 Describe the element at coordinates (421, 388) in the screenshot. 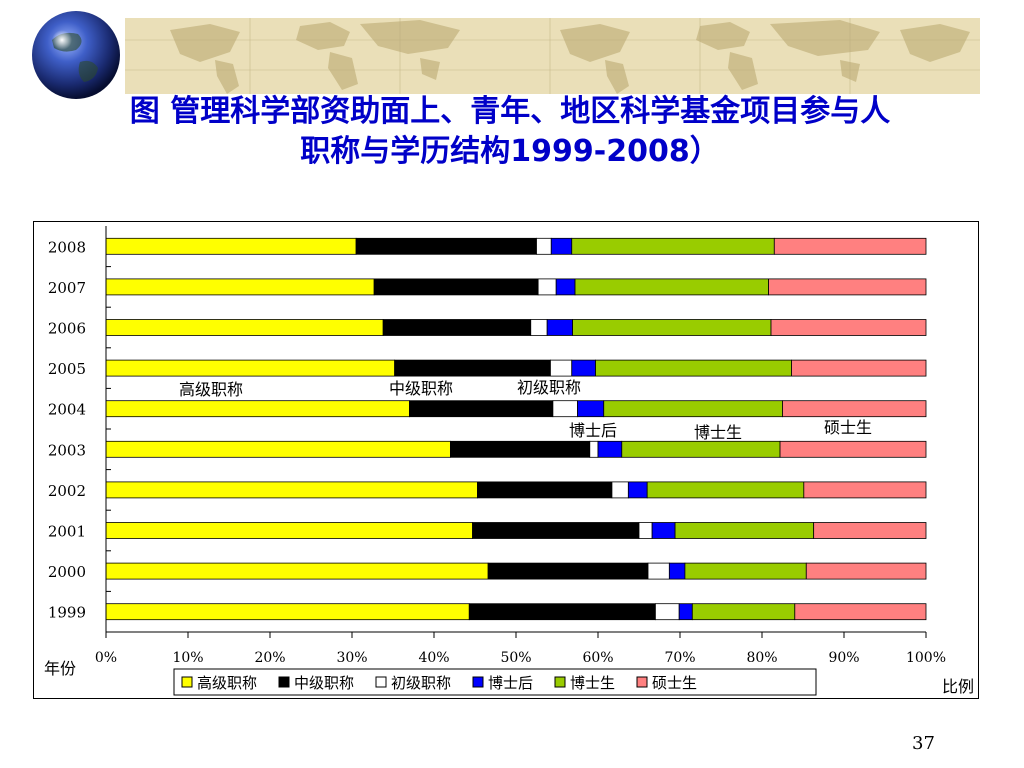

I see `series-annotation: 中级职称` at that location.